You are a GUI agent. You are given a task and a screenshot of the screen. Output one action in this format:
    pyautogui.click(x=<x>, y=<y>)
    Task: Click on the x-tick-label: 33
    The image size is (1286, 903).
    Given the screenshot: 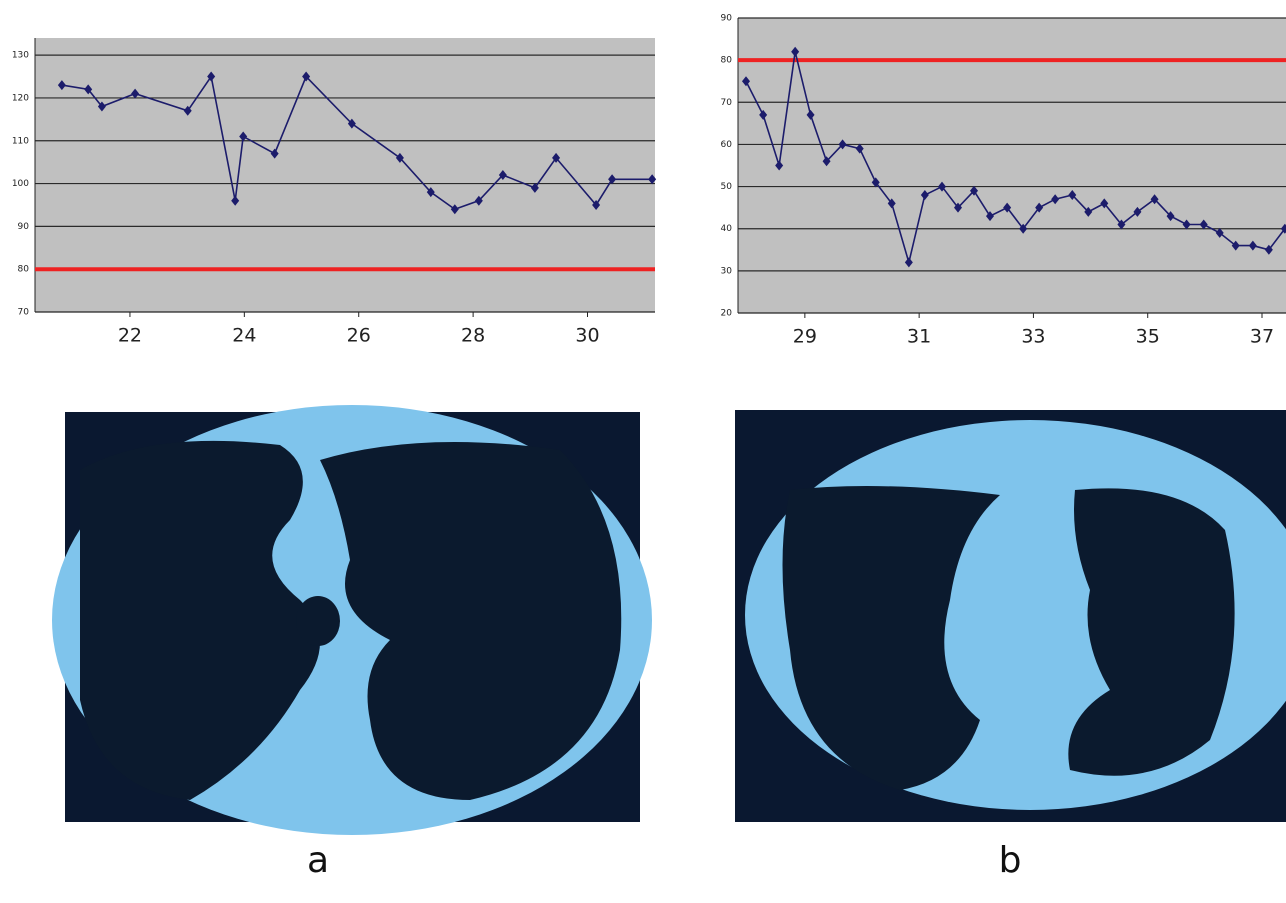 What is the action you would take?
    pyautogui.click(x=1033, y=337)
    